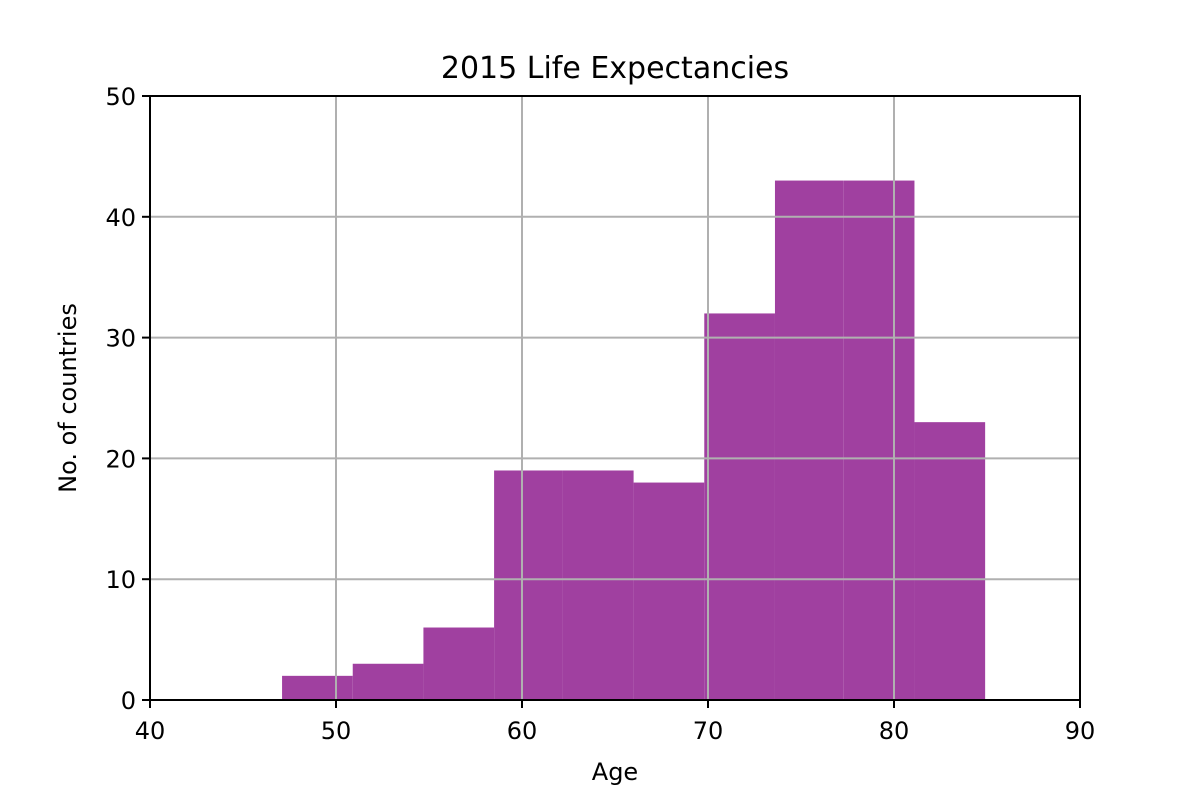 This screenshot has height=800, width=1200. Describe the element at coordinates (150, 731) in the screenshot. I see `x-tick-label-0: 40` at that location.